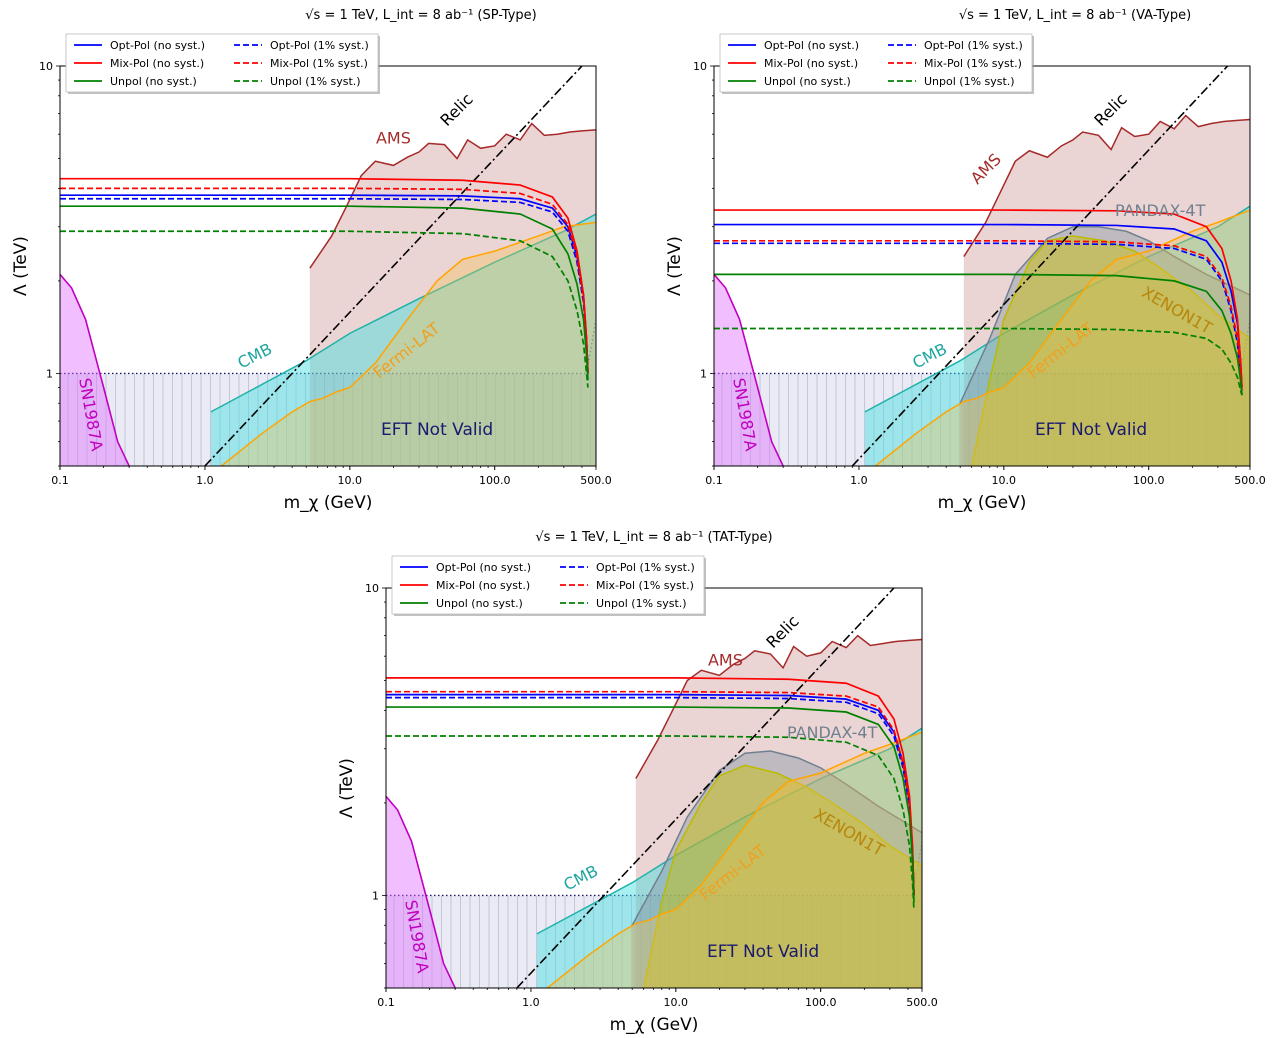 Image resolution: width=1281 pixels, height=1038 pixels. What do you see at coordinates (1075, 15) in the screenshot?
I see `chart-title: √s = 1 TeV, L_int = 8 ab⁻¹ (VA-Type)` at bounding box center [1075, 15].